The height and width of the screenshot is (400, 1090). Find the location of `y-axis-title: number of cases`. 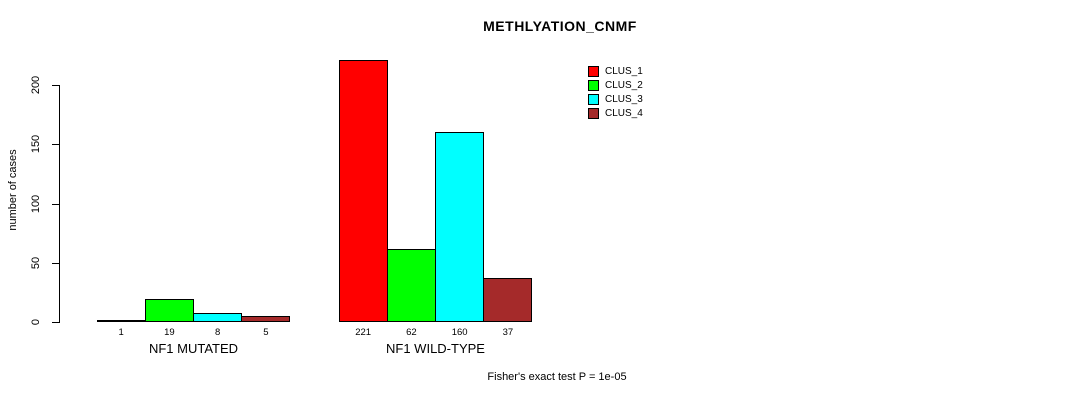

y-axis-title: number of cases is located at coordinates (13, 190).